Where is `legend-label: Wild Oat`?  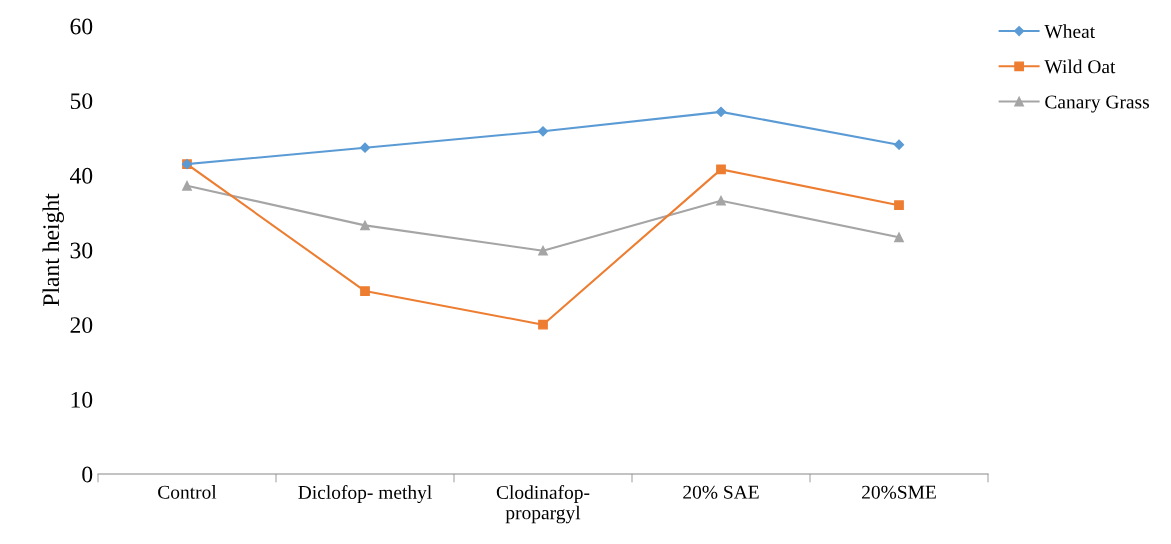
legend-label: Wild Oat is located at coordinates (1080, 66).